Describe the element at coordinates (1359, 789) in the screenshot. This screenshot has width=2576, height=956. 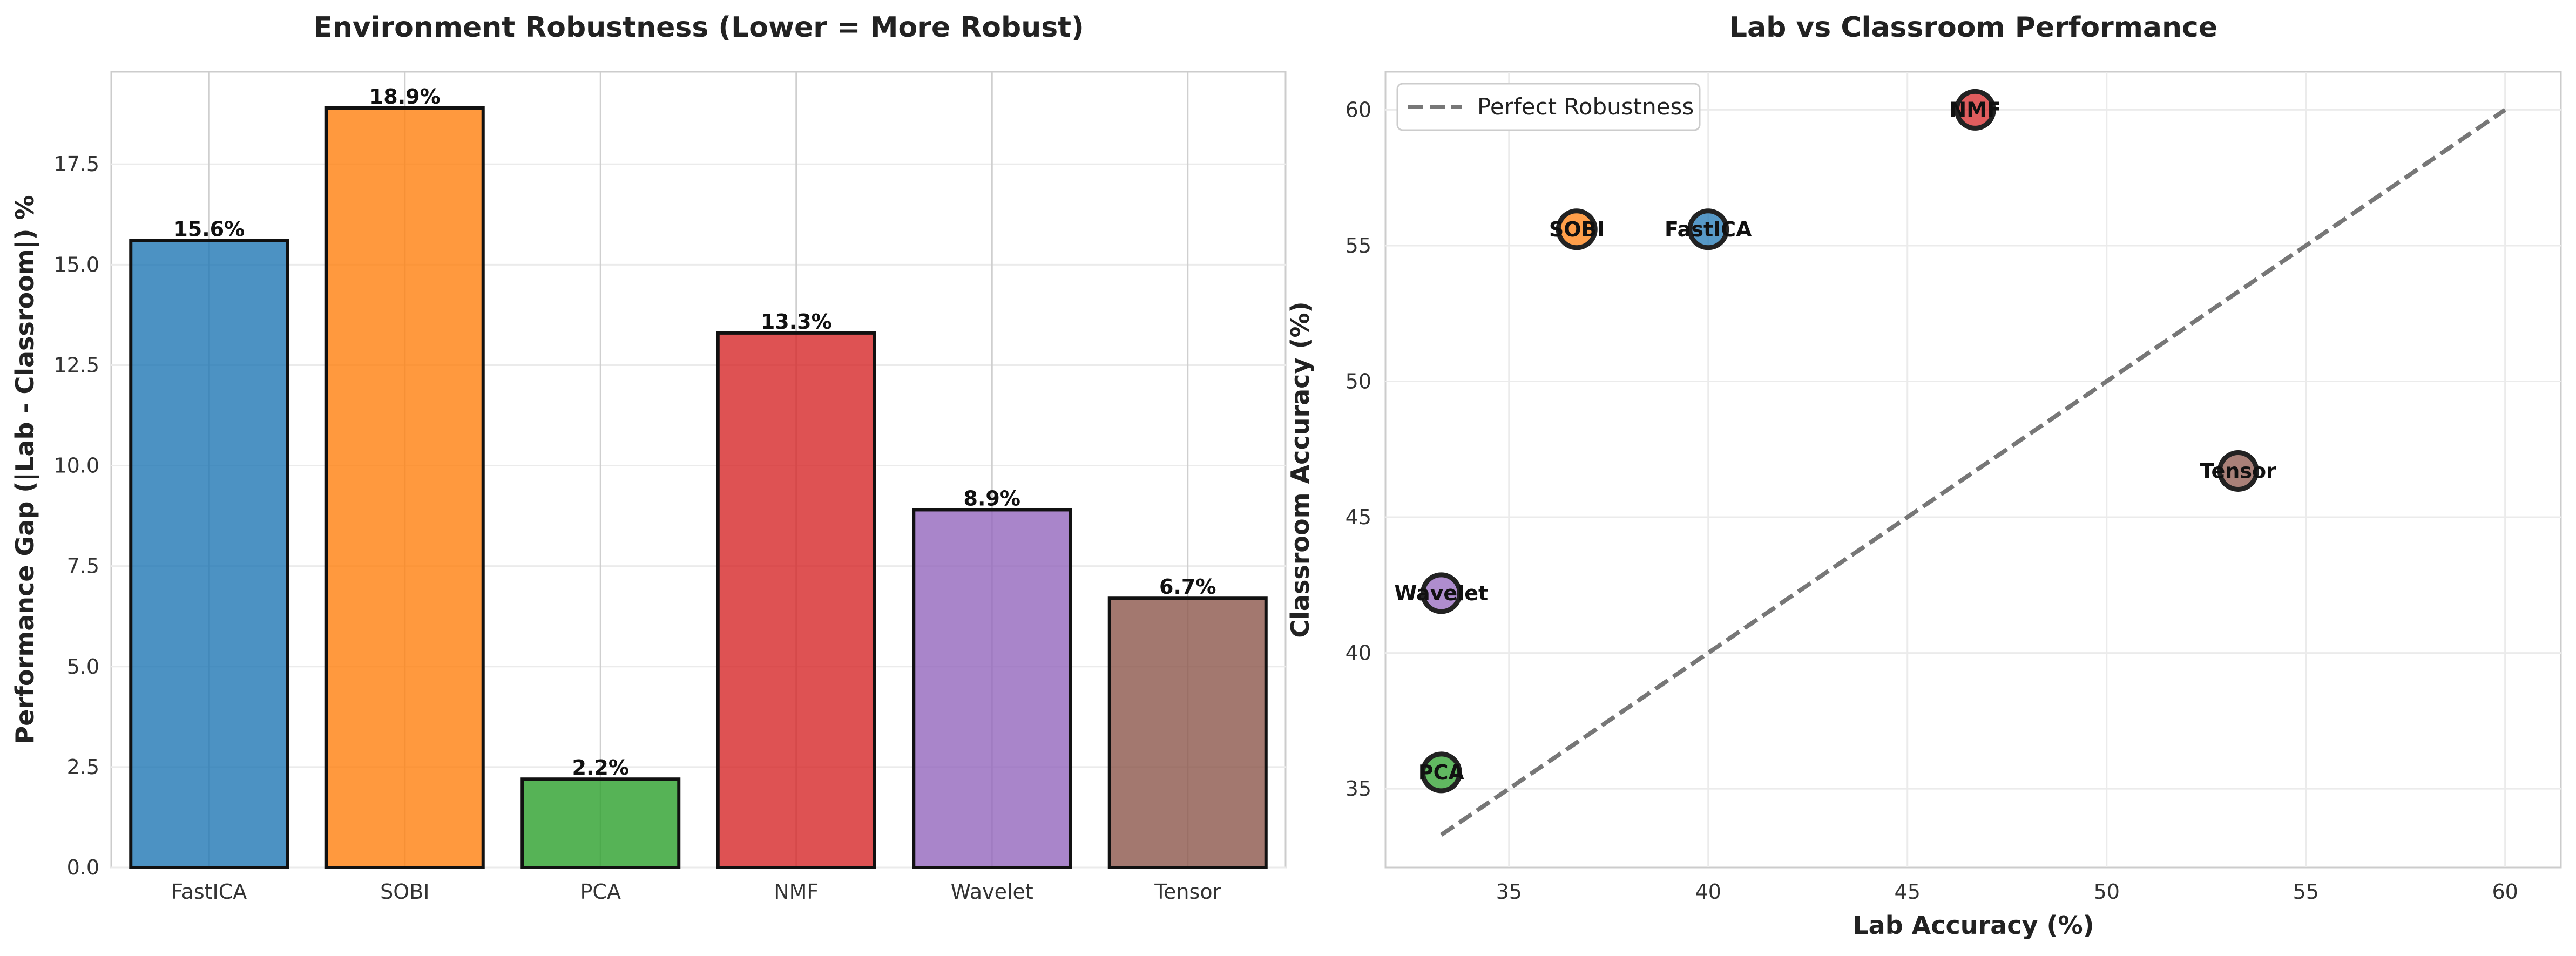
I see `scatter-y-tick-label: 35` at that location.